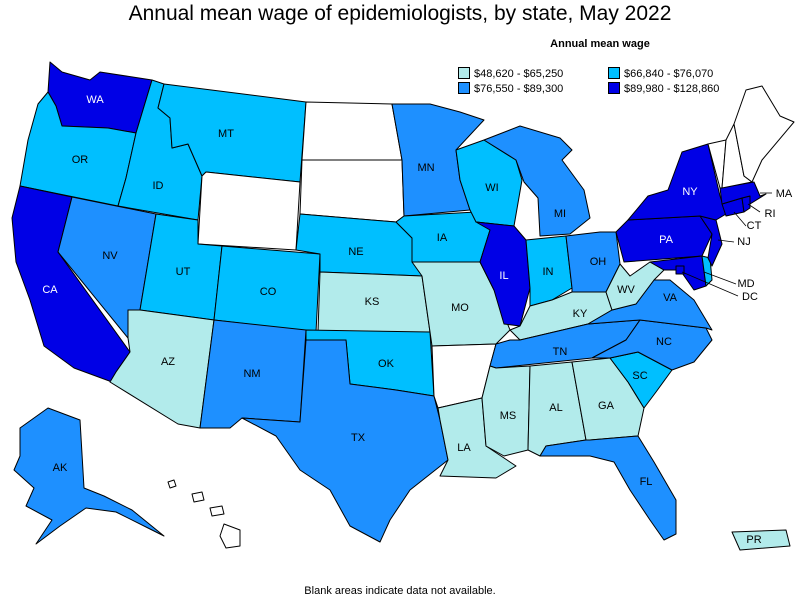  I want to click on legend-label-bin-2: $66,840 - $76,070, so click(669, 74).